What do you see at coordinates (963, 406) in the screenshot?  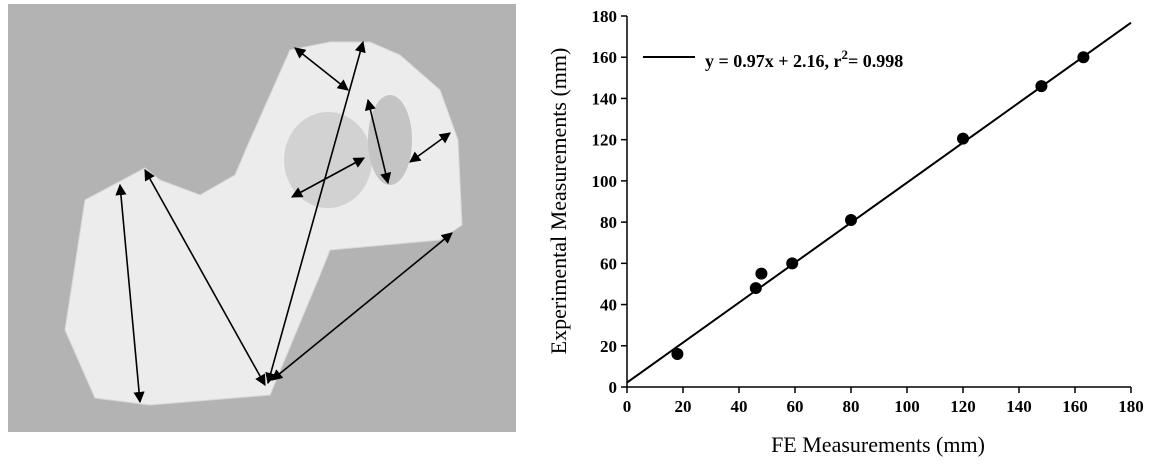 I see `x-tick-label: 120` at bounding box center [963, 406].